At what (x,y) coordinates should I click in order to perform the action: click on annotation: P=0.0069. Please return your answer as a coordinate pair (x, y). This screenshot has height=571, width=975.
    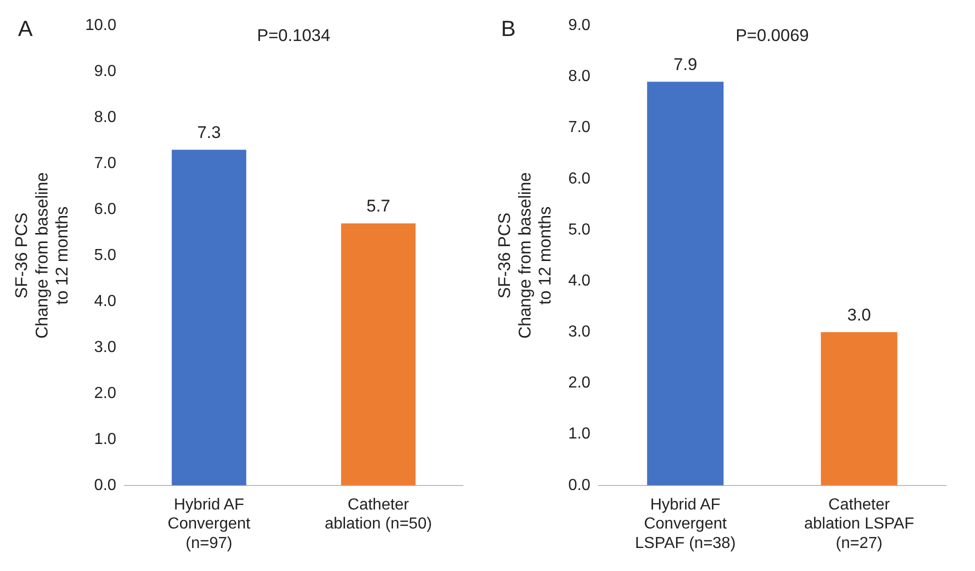
    Looking at the image, I should click on (772, 35).